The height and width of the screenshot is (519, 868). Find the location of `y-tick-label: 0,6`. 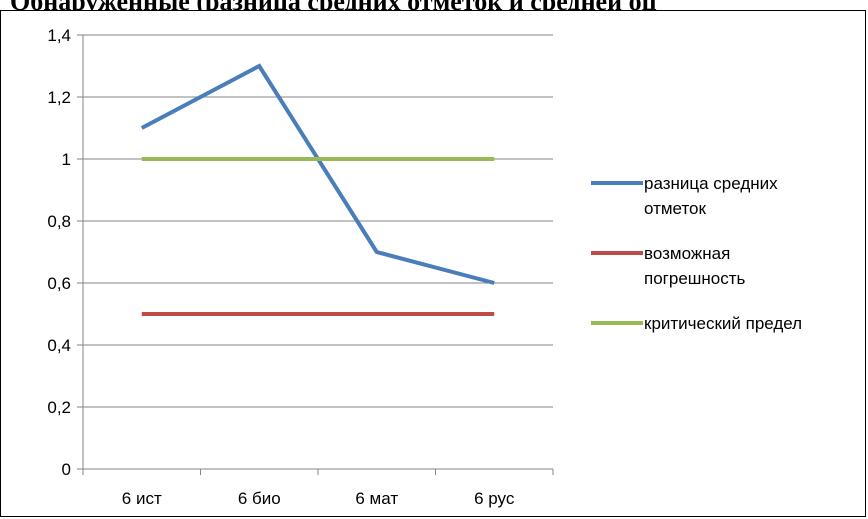

y-tick-label: 0,6 is located at coordinates (59, 283).